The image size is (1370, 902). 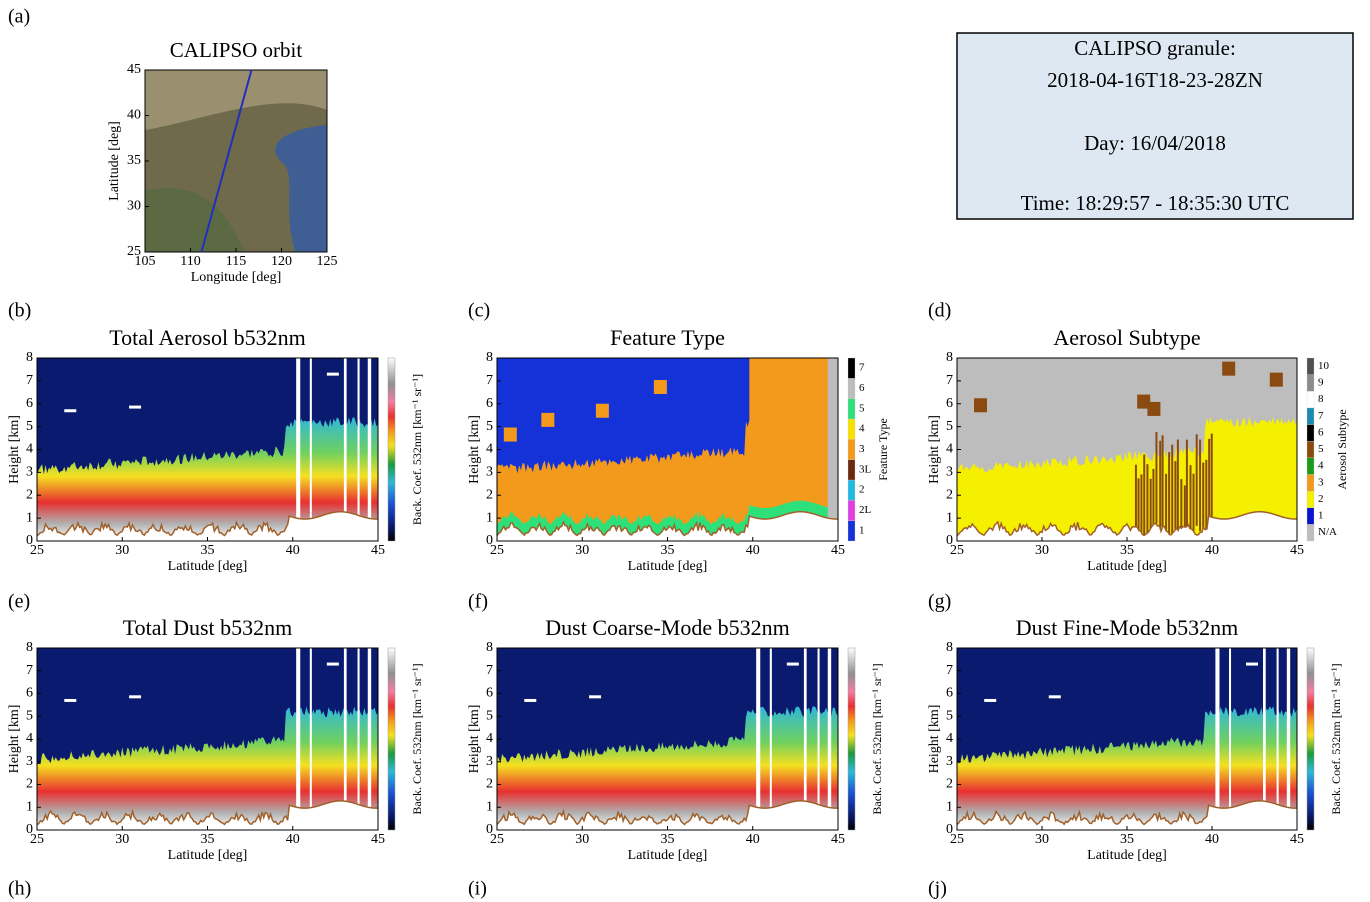 I want to click on y-tick-label: 3, so click(x=949, y=472).